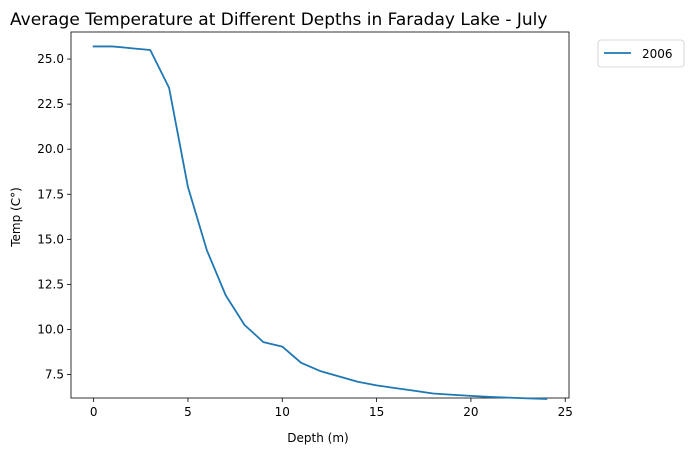  Describe the element at coordinates (50, 239) in the screenshot. I see `y-tick-label: 15.0` at that location.